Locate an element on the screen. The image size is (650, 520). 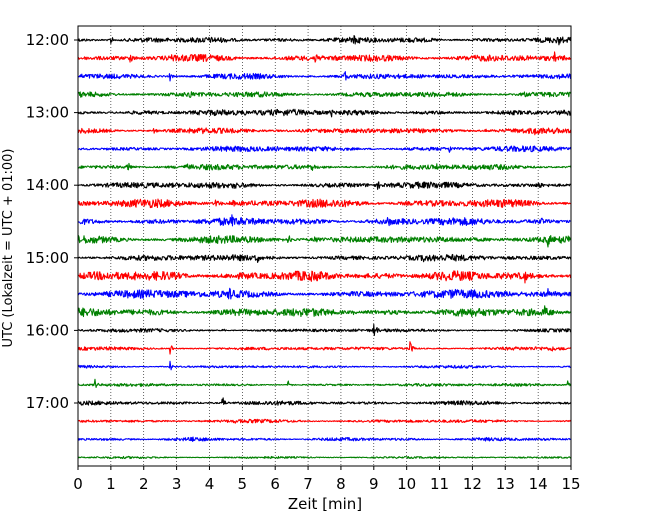
y-tick-label: 17:00 is located at coordinates (47, 403).